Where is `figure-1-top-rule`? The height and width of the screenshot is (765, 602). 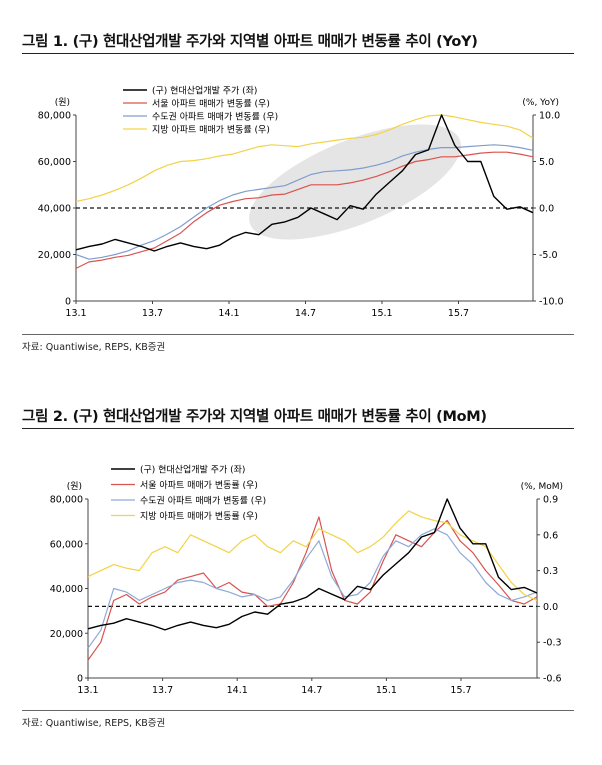 figure-1-top-rule is located at coordinates (298, 53).